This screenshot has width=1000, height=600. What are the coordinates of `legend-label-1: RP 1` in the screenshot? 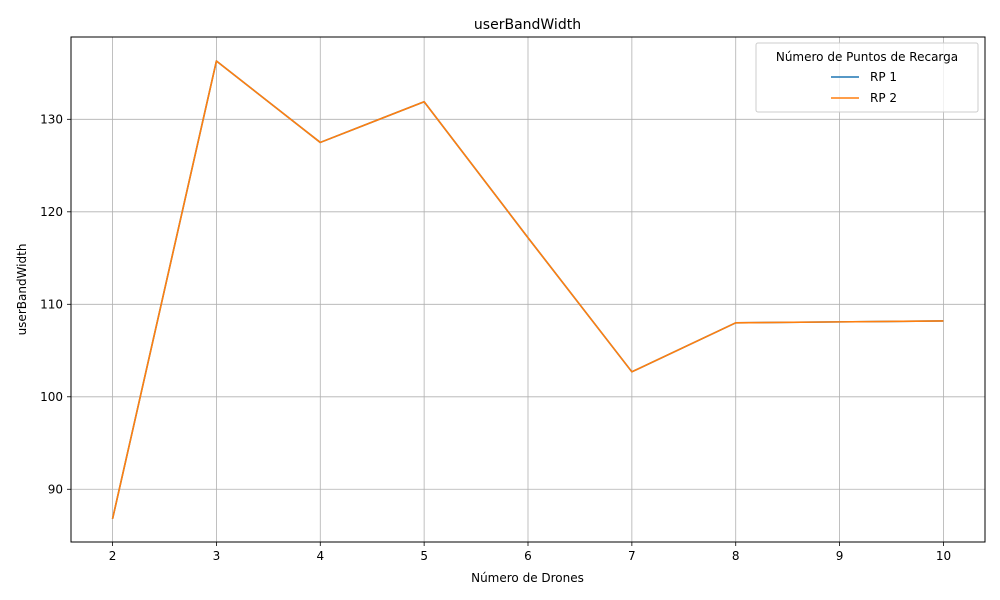 It's located at (883, 77).